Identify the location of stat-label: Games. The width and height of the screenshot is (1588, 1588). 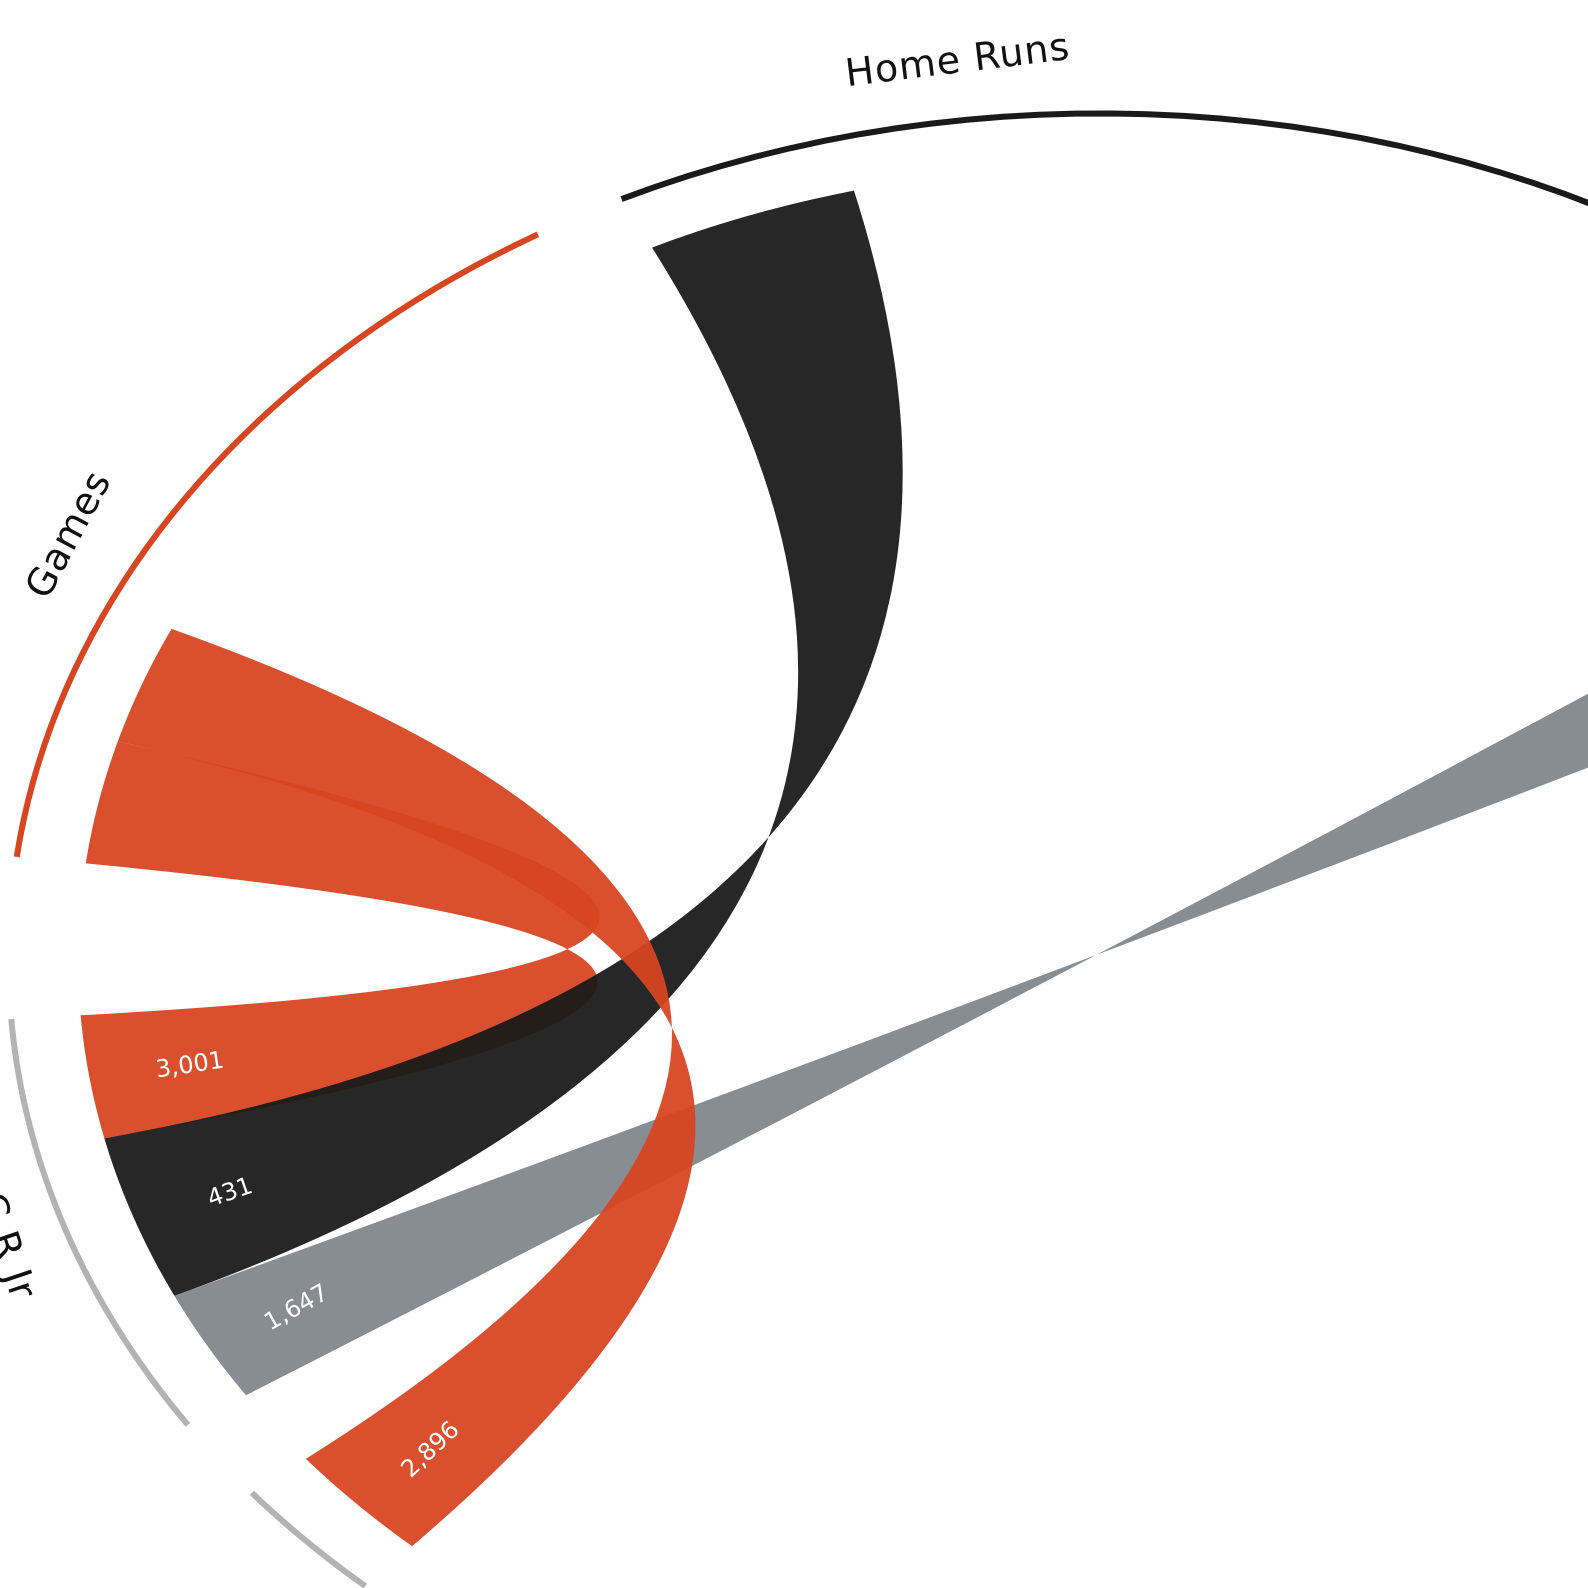
(68, 534).